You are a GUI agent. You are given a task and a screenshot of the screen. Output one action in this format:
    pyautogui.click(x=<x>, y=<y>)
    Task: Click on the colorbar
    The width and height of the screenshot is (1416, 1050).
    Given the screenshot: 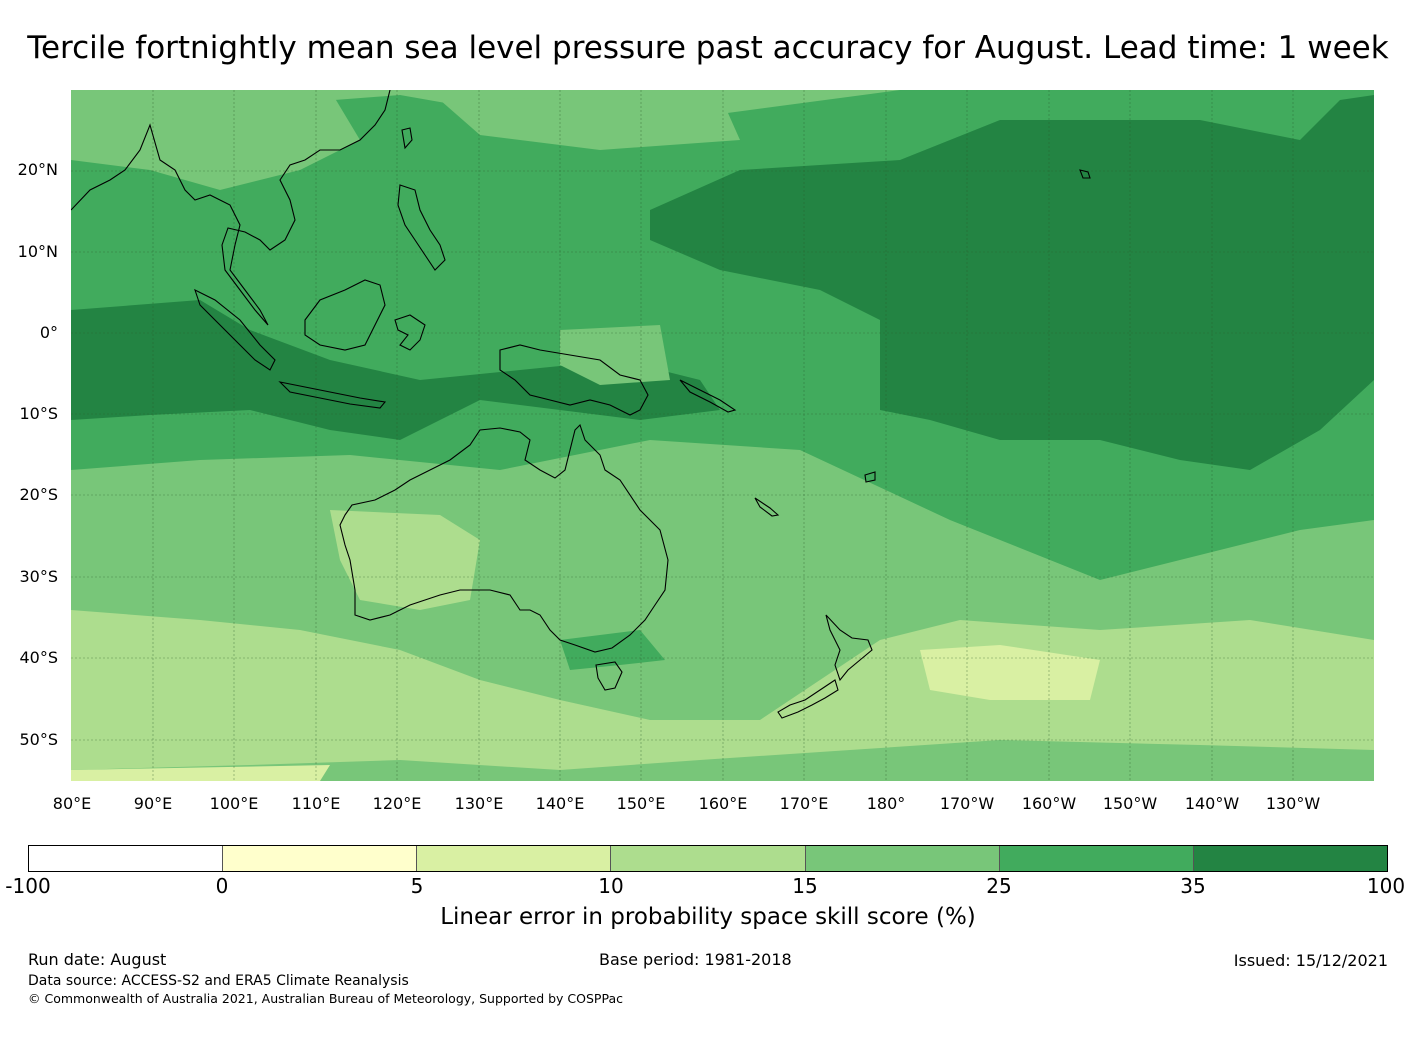 What is the action you would take?
    pyautogui.click(x=708, y=858)
    